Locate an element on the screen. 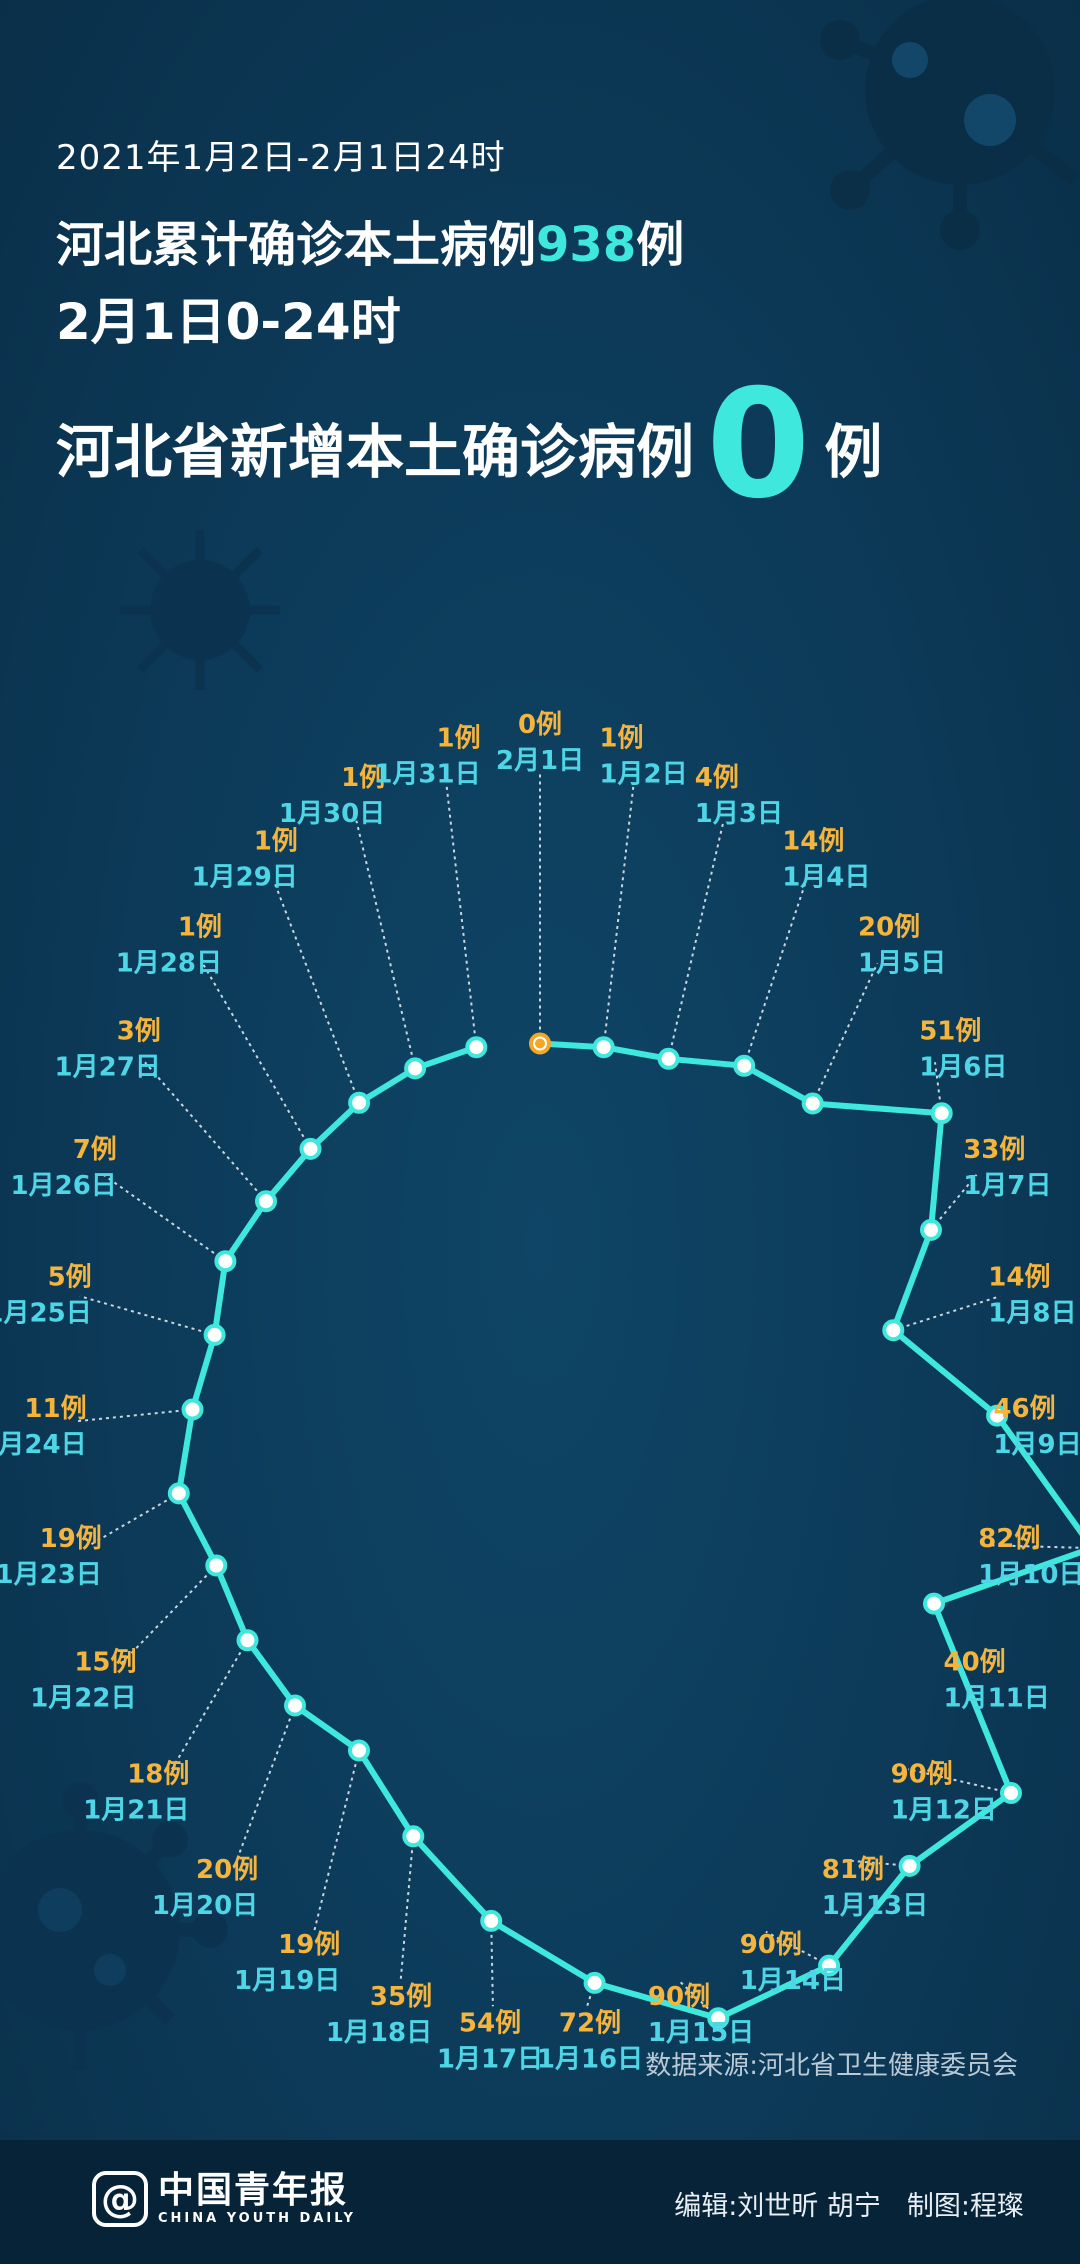  date-label: 1月22日 is located at coordinates (83, 1699).